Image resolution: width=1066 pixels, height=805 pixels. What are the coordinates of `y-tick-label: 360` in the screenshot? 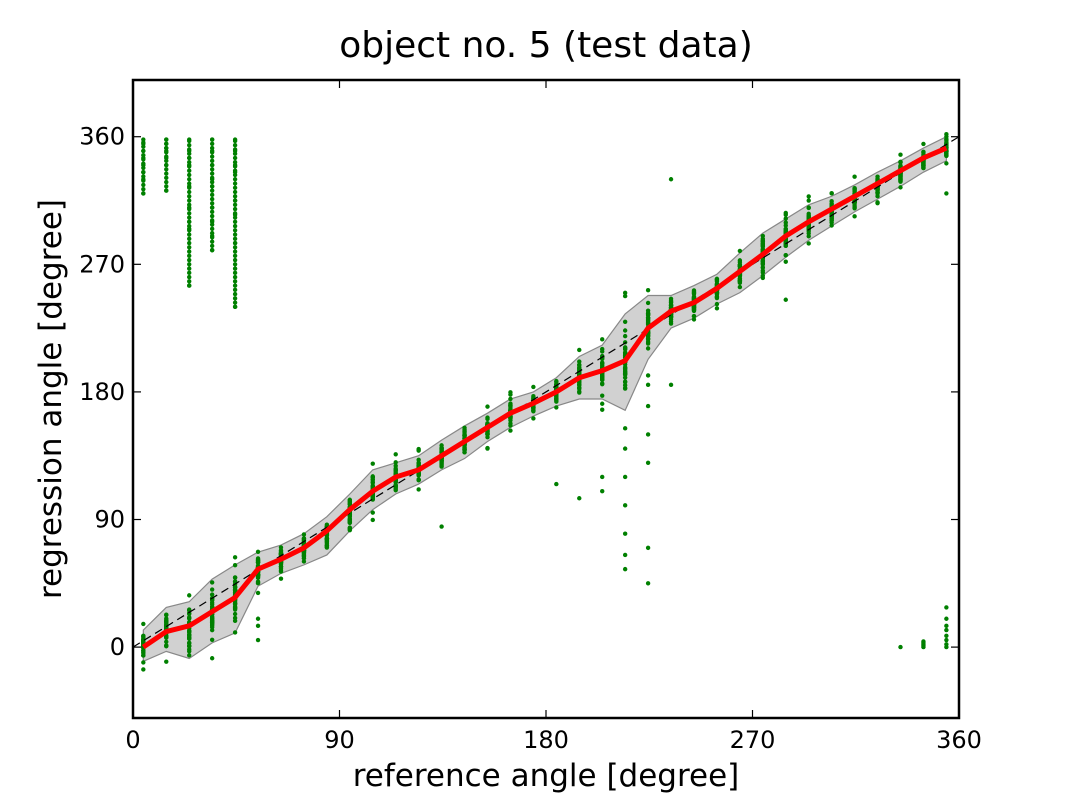 It's located at (102, 137).